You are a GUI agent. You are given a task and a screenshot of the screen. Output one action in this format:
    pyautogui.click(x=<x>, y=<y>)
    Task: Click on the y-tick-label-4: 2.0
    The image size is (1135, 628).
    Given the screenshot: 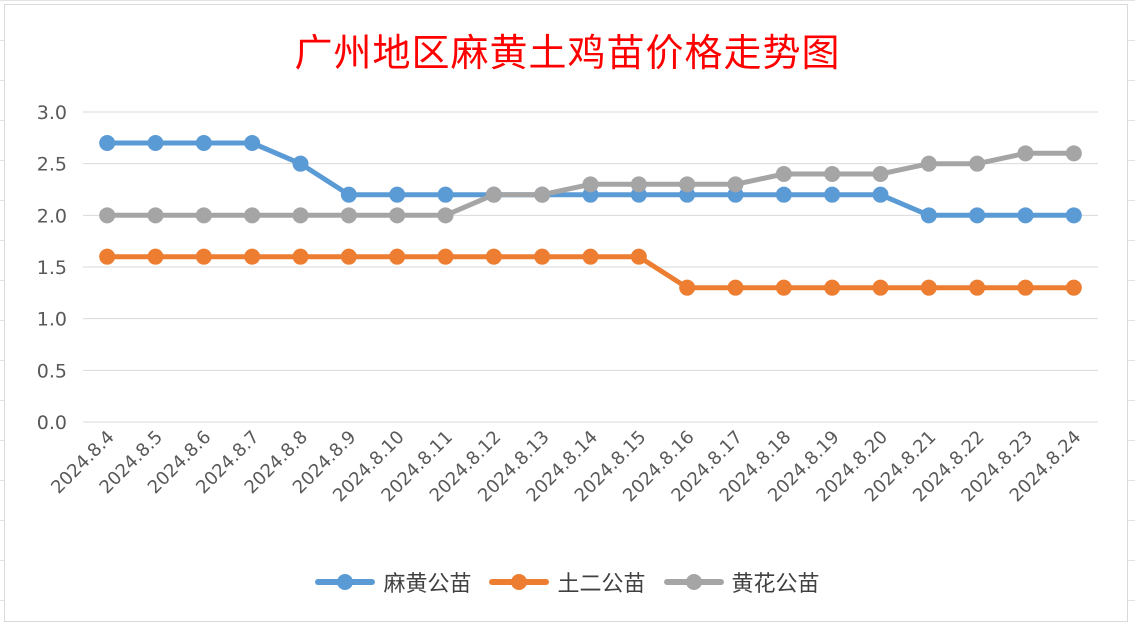 What is the action you would take?
    pyautogui.click(x=52, y=216)
    